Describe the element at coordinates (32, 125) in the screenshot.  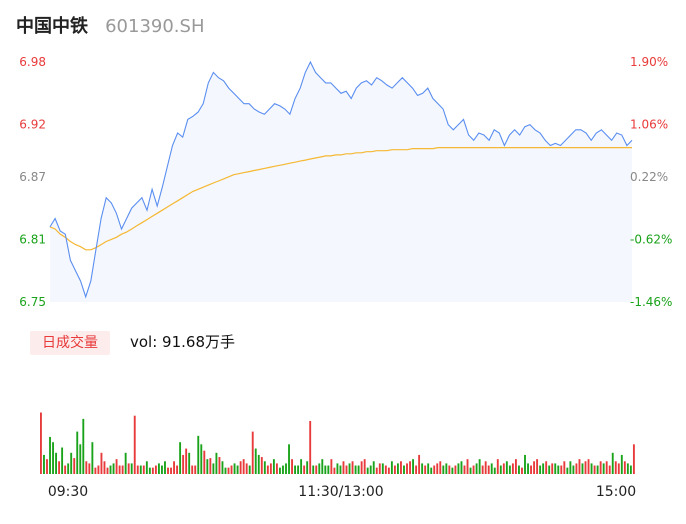
I see `y-tick-label-left: 6.92` at that location.